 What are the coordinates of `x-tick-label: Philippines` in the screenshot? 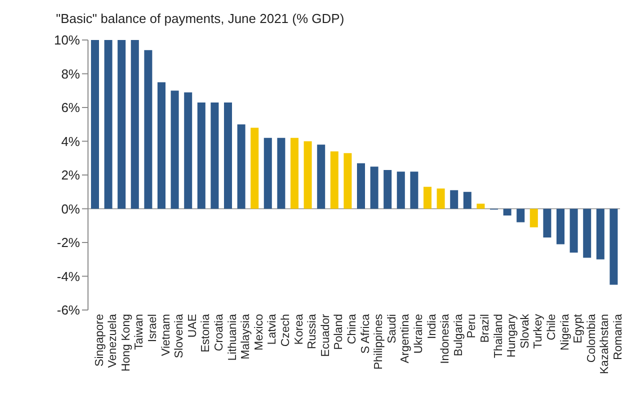 It's located at (379, 342).